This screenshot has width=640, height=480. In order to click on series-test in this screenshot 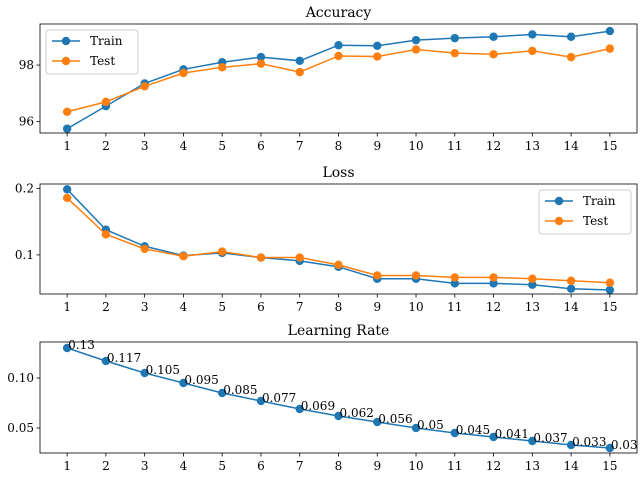, I will do `click(338, 80)`.